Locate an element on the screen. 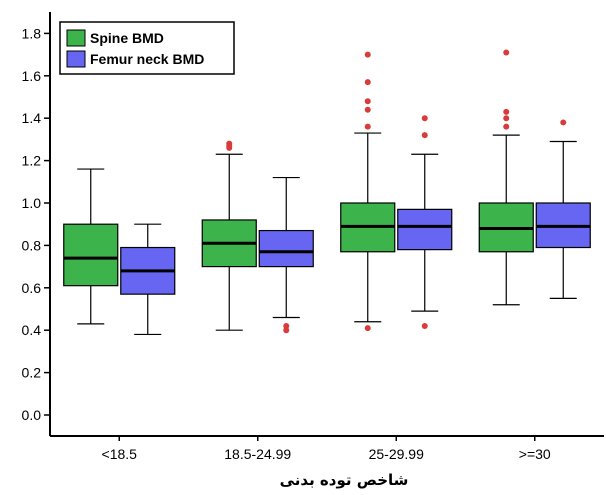  y-tick-label: 0.8 is located at coordinates (32, 245).